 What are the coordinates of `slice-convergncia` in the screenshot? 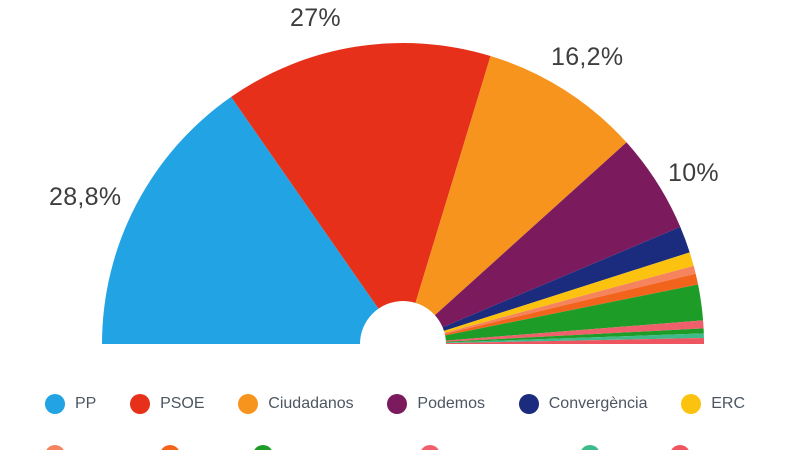 It's located at (546, 285).